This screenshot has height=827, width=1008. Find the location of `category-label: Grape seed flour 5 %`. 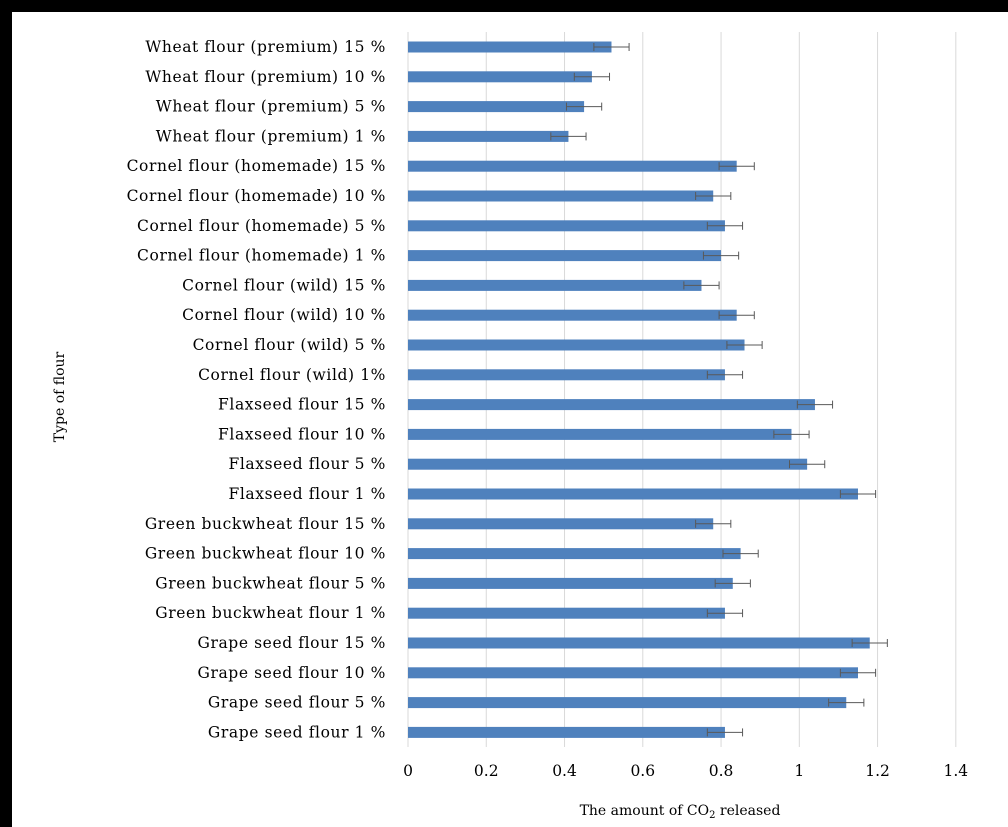

category-label: Grape seed flour 5 % is located at coordinates (297, 703).